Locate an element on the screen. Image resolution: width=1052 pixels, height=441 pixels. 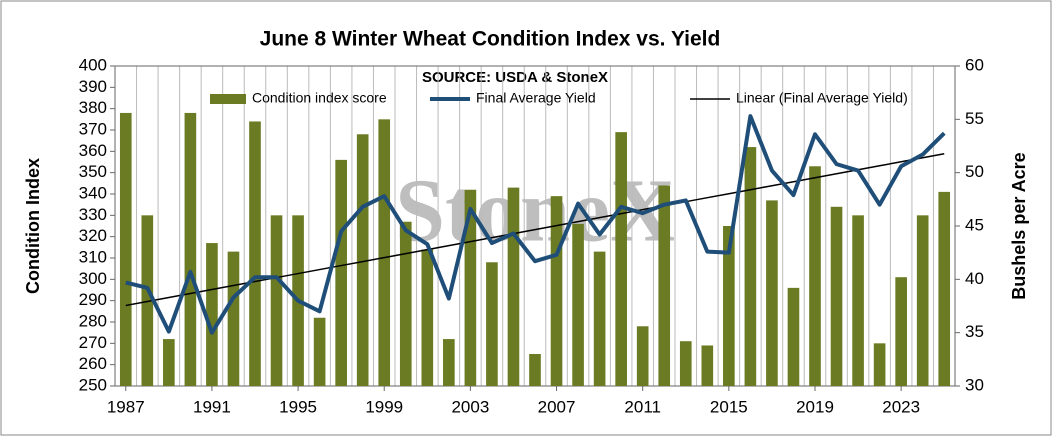
y-tick-label: 320 is located at coordinates (93, 235).